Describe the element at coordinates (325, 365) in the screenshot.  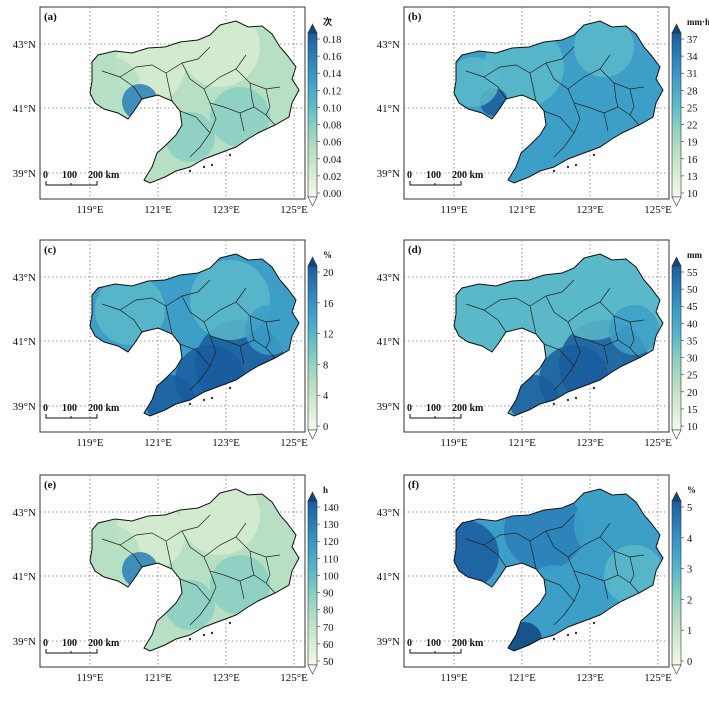
I see `colorbar-tick-label: 8` at that location.